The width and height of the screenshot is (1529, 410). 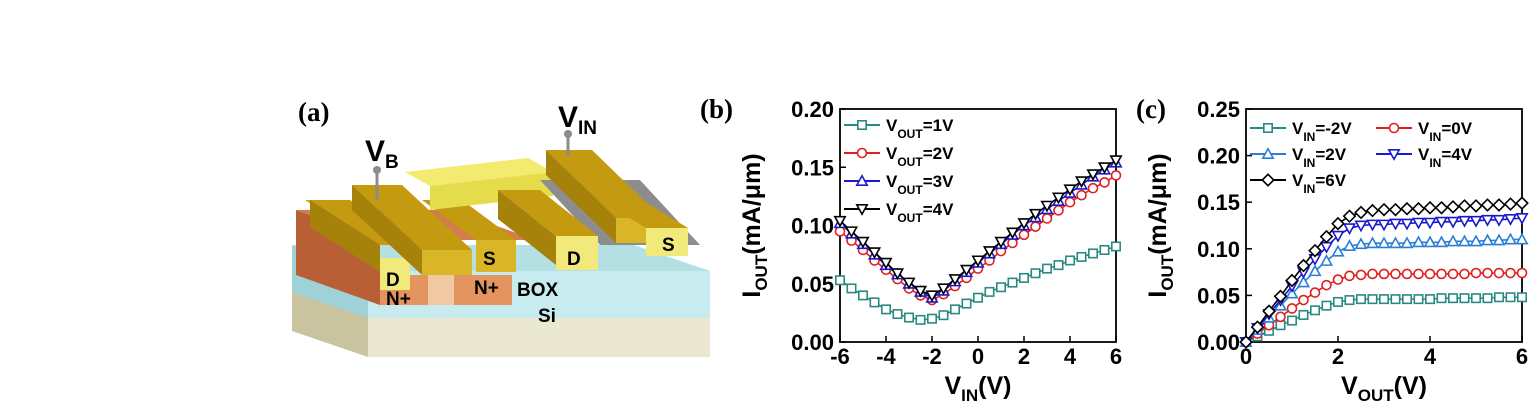 I want to click on y-tick-label: 0.15, so click(x=1218, y=202).